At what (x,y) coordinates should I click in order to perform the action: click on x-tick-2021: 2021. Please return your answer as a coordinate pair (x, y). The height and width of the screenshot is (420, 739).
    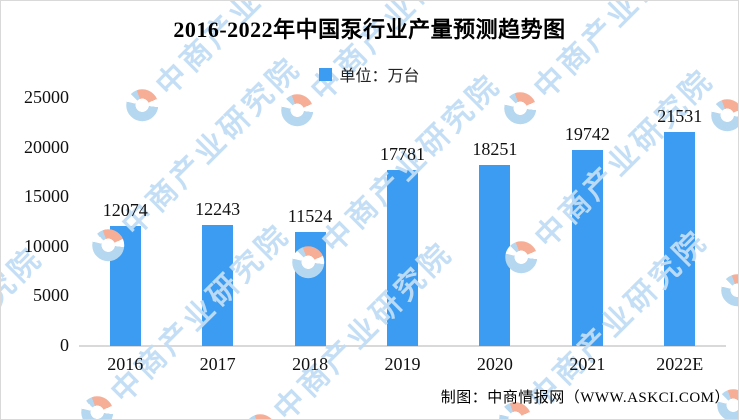
    Looking at the image, I should click on (587, 364).